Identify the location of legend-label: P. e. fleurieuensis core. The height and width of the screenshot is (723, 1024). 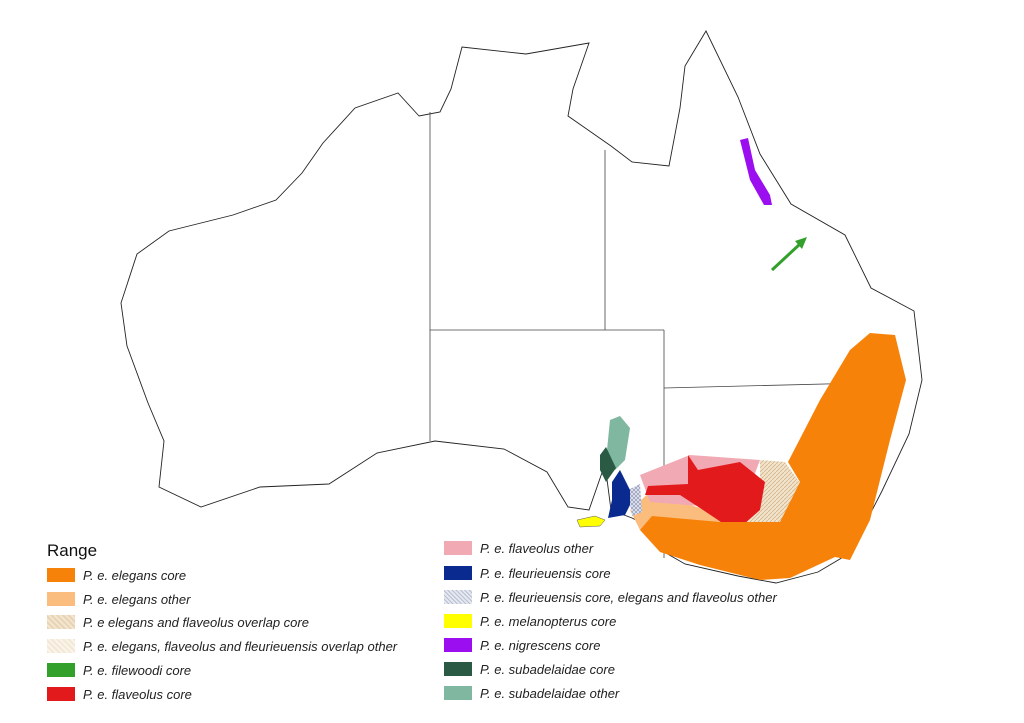
(545, 573).